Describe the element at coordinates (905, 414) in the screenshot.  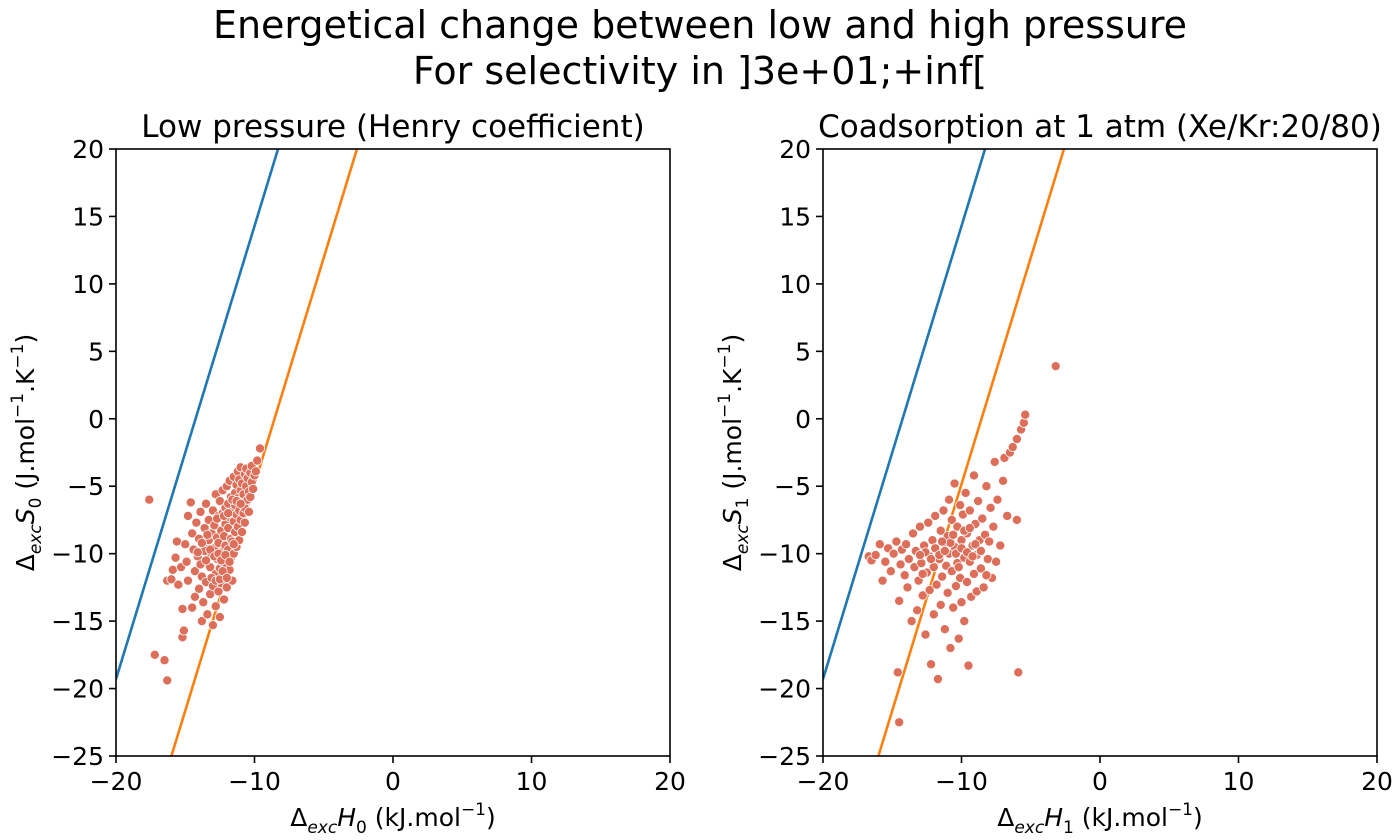
I see `blue-reference-line` at that location.